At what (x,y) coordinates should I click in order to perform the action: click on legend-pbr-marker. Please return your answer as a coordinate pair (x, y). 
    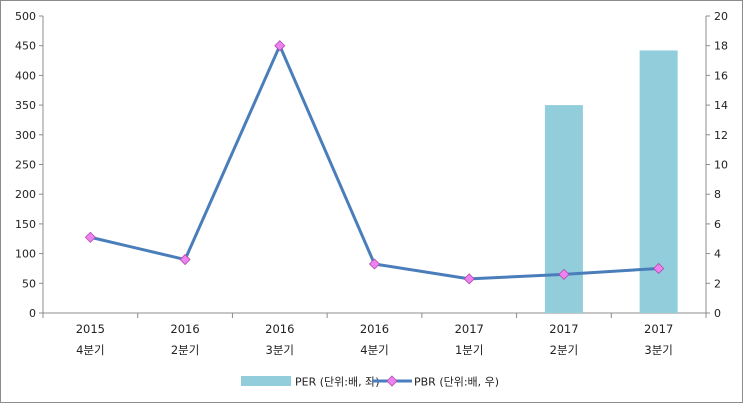
    Looking at the image, I should click on (392, 381).